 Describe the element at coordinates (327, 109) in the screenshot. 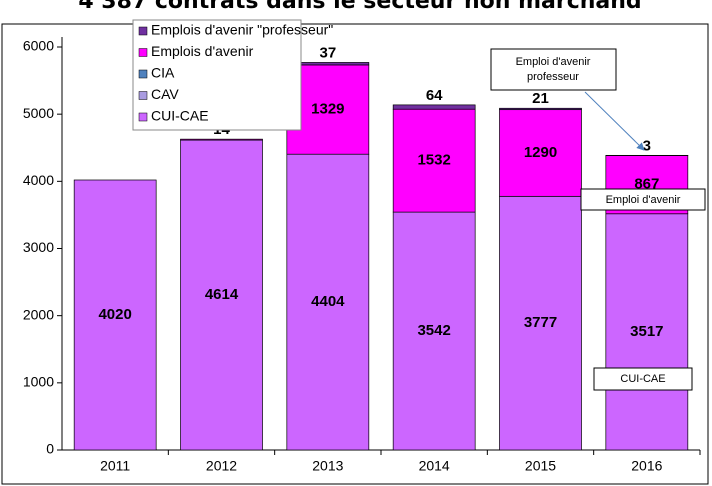

I see `data-label: 1329` at that location.